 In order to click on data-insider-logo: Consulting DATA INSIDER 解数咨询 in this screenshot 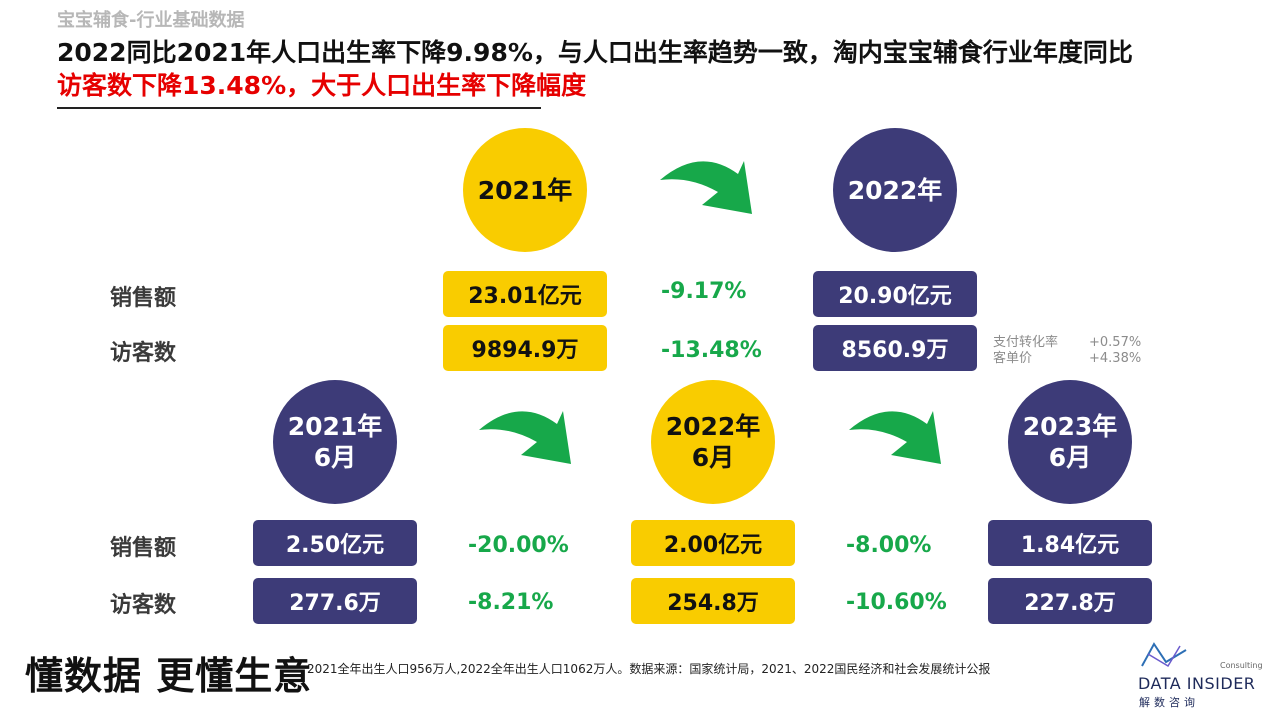, I will do `click(1201, 678)`.